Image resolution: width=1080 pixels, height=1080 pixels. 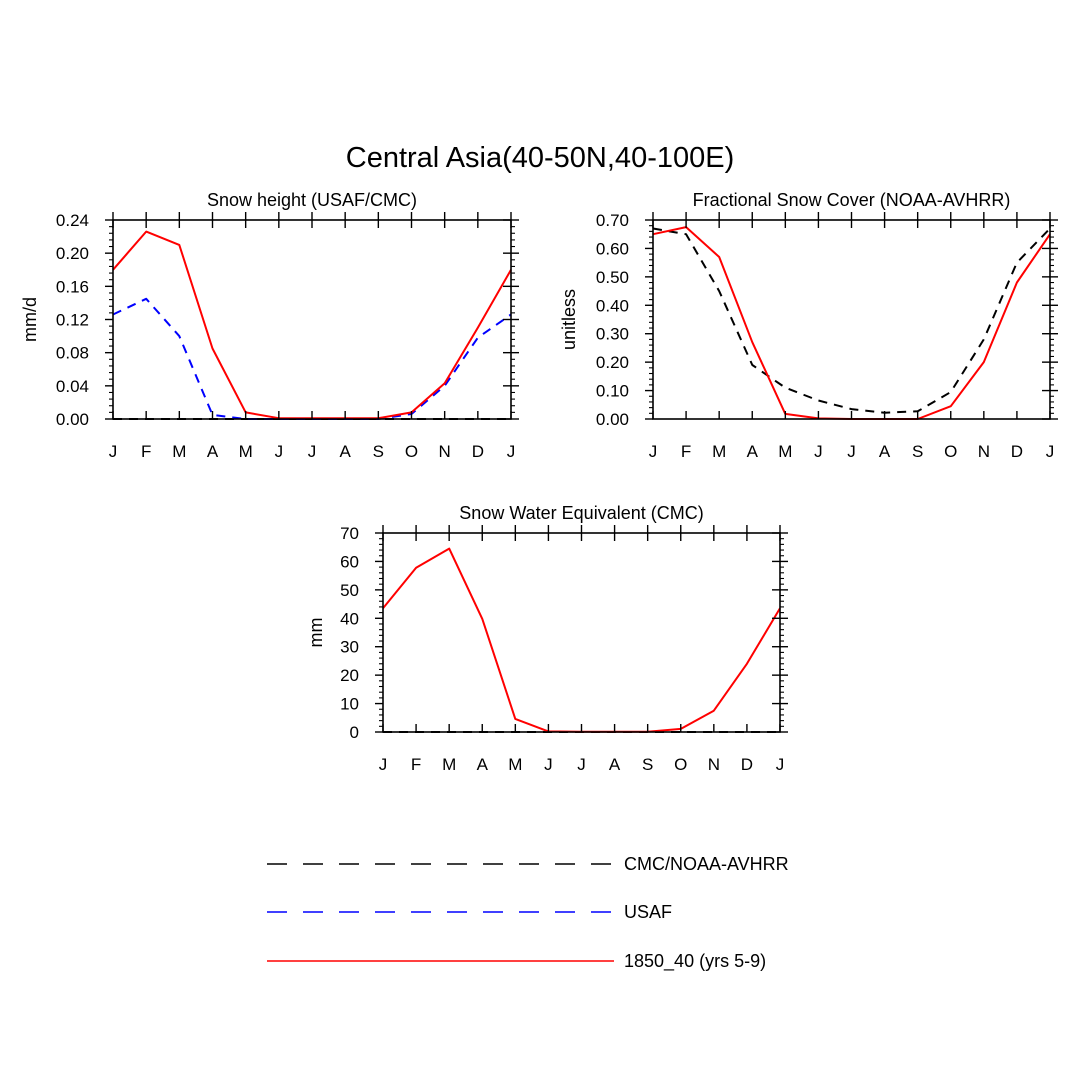 What do you see at coordinates (852, 200) in the screenshot?
I see `panel-title: Fractional Snow Cover (NOAA-AVHRR)` at bounding box center [852, 200].